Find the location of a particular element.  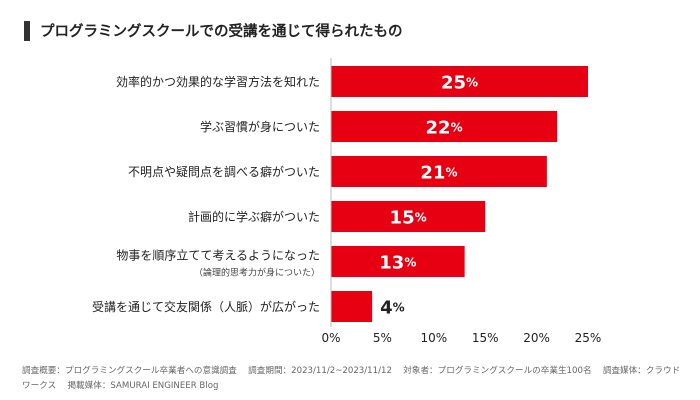

data-label: 15% is located at coordinates (408, 217).